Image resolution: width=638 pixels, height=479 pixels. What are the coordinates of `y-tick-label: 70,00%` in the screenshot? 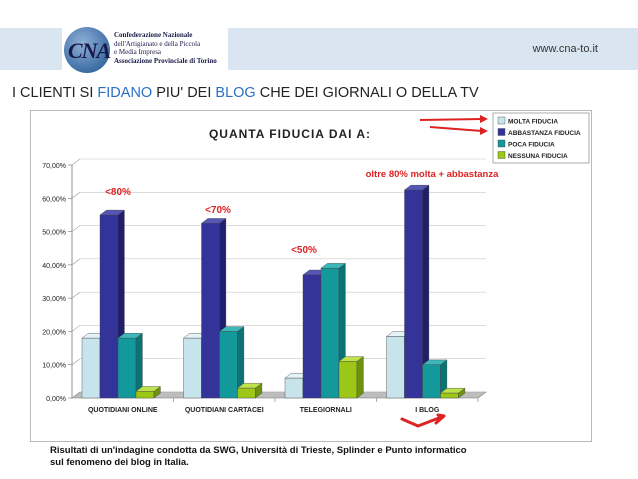 It's located at (54, 166).